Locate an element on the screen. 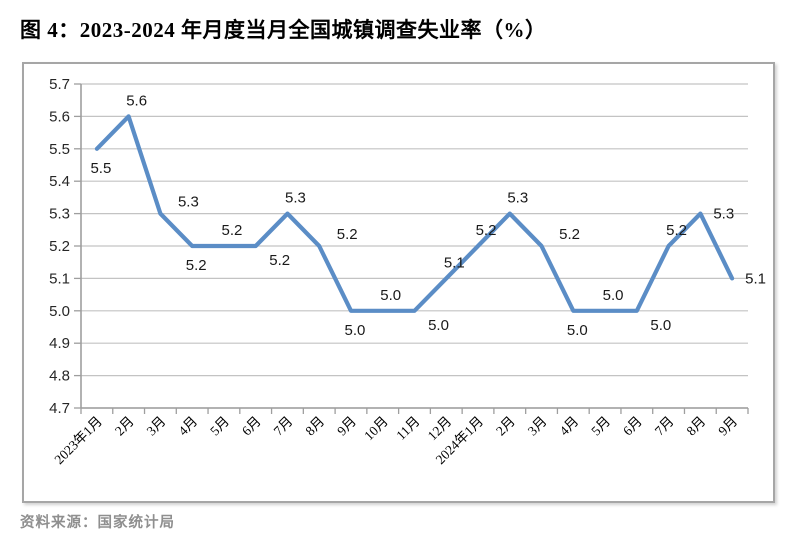  y-tick-label: 4.8 is located at coordinates (59, 376).